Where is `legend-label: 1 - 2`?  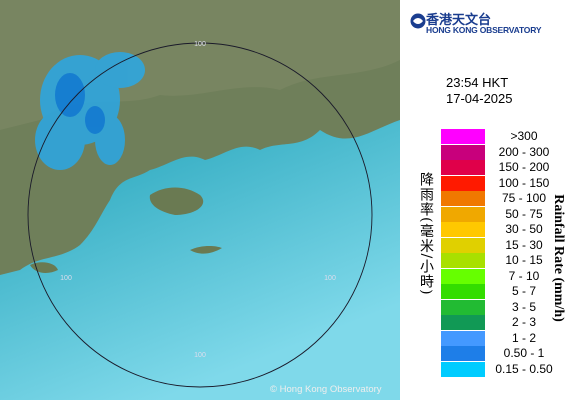 legend-label: 1 - 2 is located at coordinates (523, 337).